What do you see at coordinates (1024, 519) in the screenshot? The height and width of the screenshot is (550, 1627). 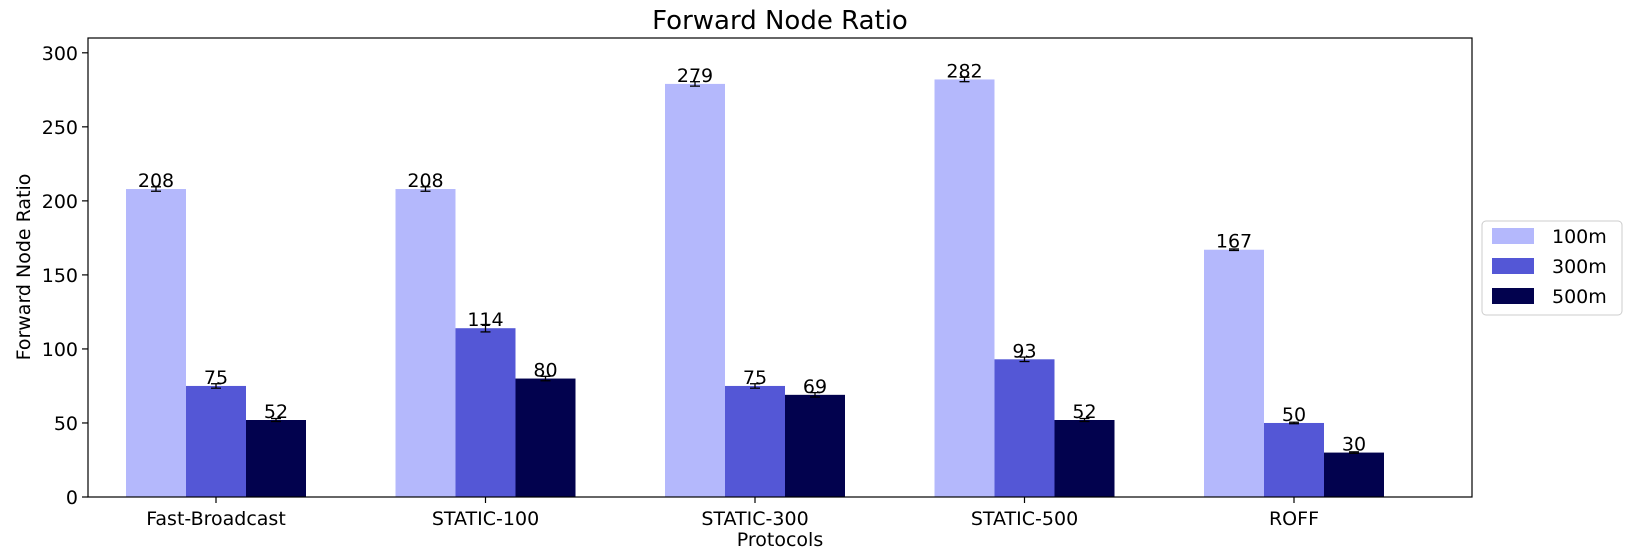 I see `x-tick-label: STATIC-500` at bounding box center [1024, 519].